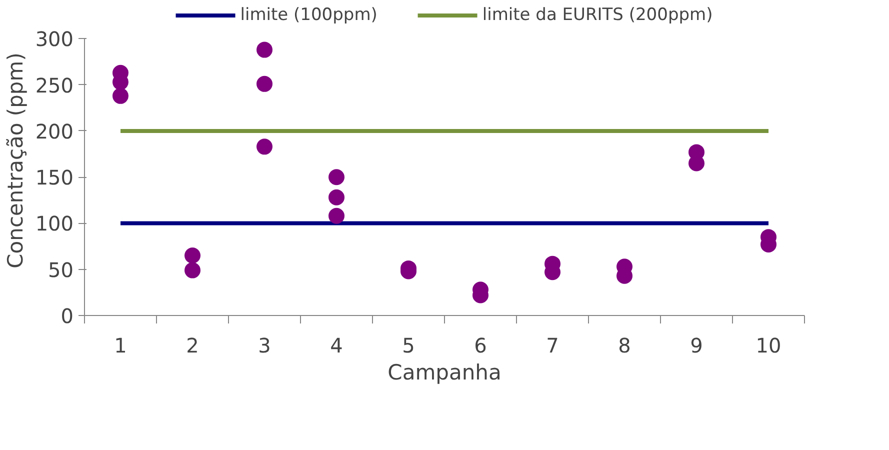 The image size is (889, 450). What do you see at coordinates (61, 270) in the screenshot?
I see `y-tick-label: 50` at bounding box center [61, 270].